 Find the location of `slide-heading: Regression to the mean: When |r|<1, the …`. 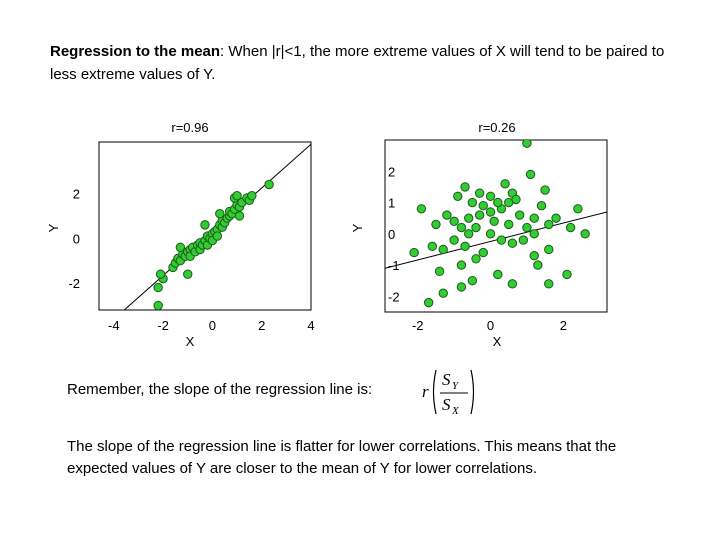

slide-heading: Regression to the mean: When |r|<1, the … is located at coordinates (360, 63).